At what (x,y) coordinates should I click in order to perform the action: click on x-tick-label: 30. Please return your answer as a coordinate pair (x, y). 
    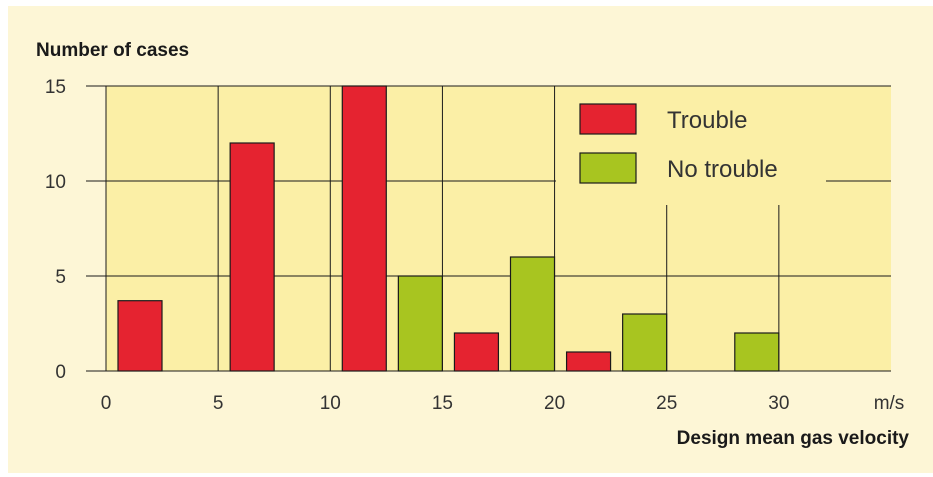
    Looking at the image, I should click on (778, 403).